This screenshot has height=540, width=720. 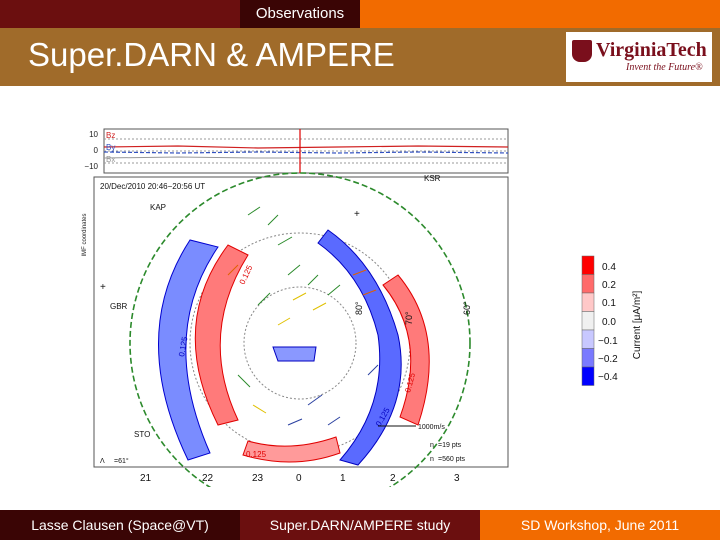 What do you see at coordinates (432, 459) in the screenshot?
I see `npts-2-prefix: n` at bounding box center [432, 459].